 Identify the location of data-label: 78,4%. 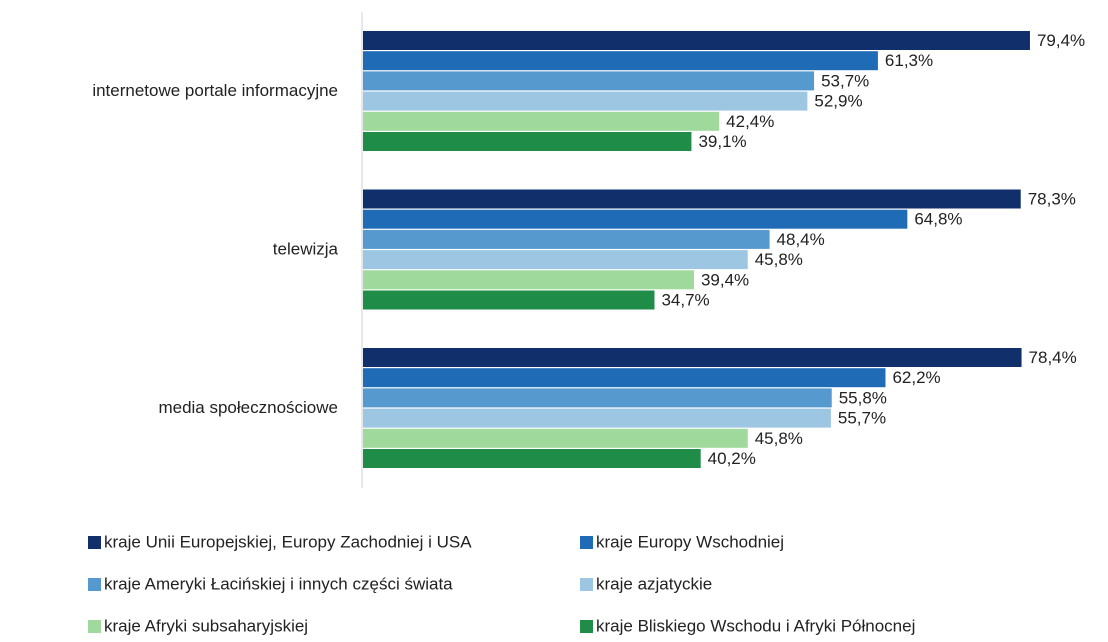
(1053, 357).